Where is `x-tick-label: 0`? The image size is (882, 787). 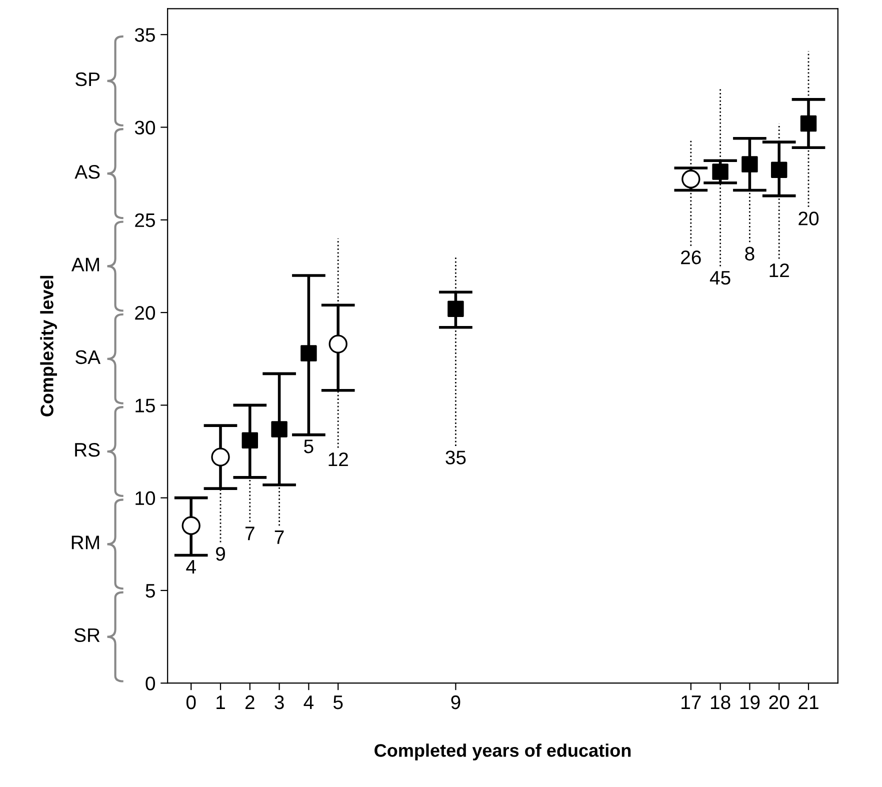
x-tick-label: 0 is located at coordinates (191, 702).